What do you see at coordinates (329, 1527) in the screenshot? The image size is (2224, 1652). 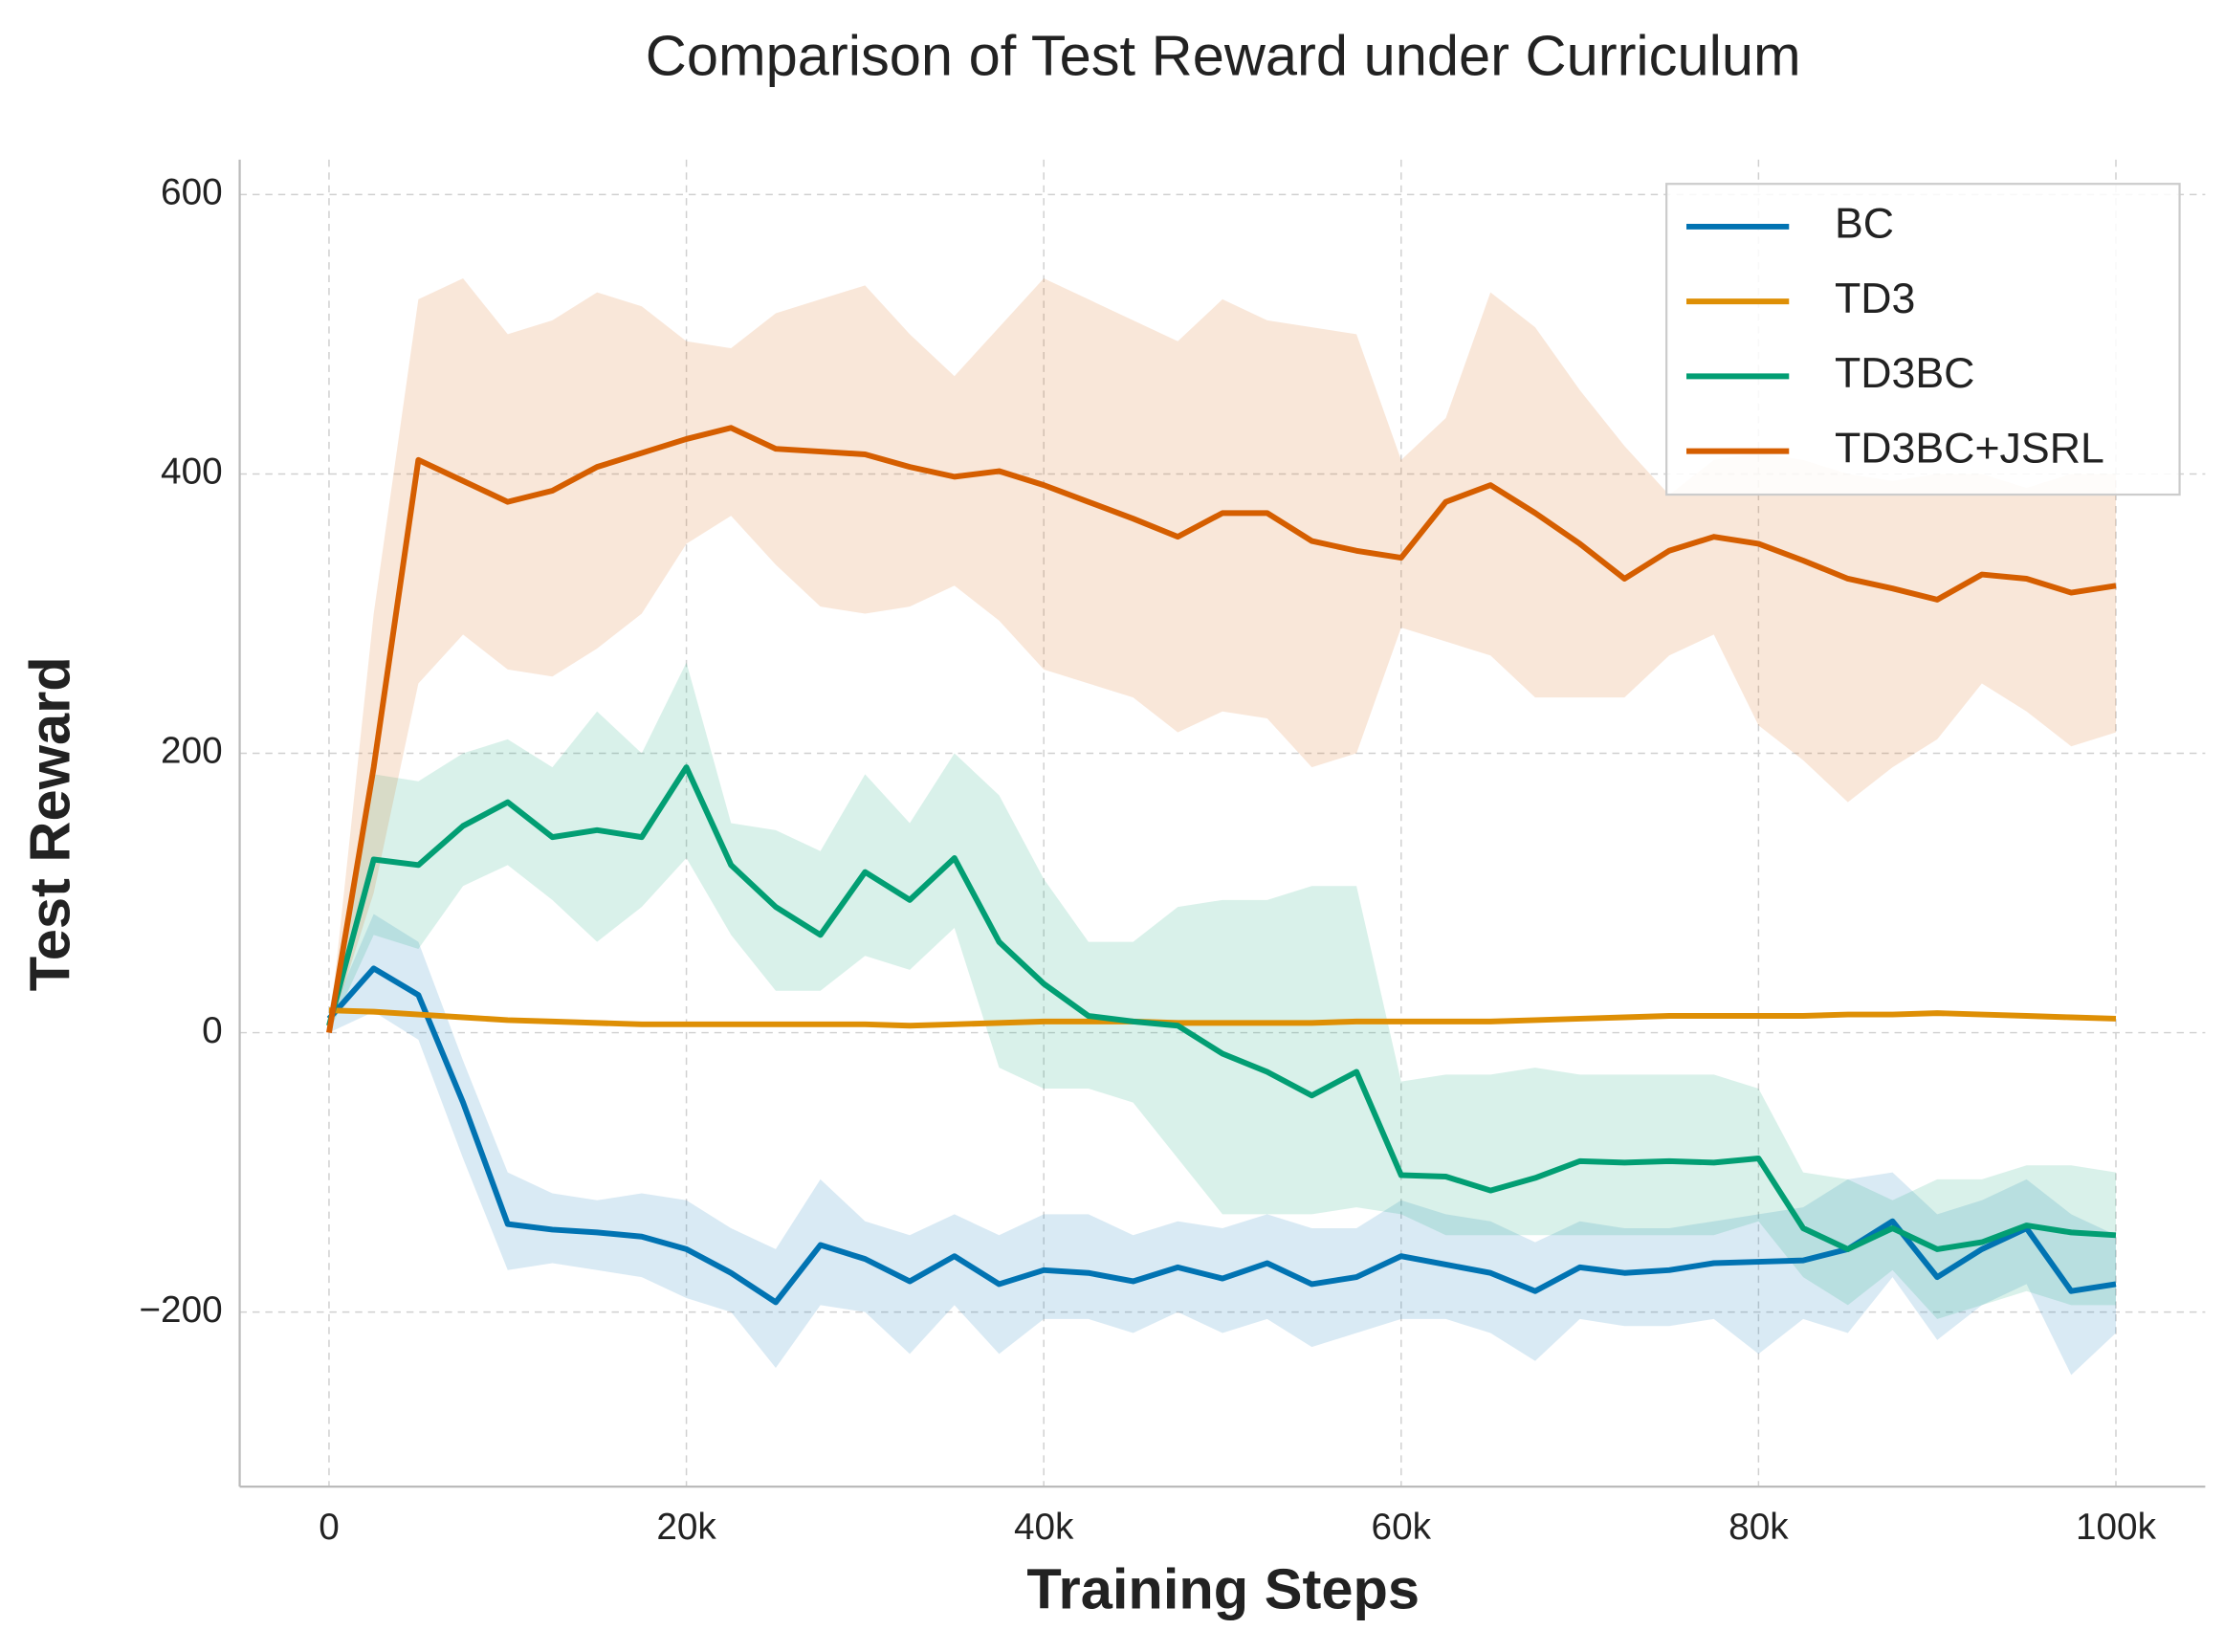 I see `x-tick-label: 0` at bounding box center [329, 1527].